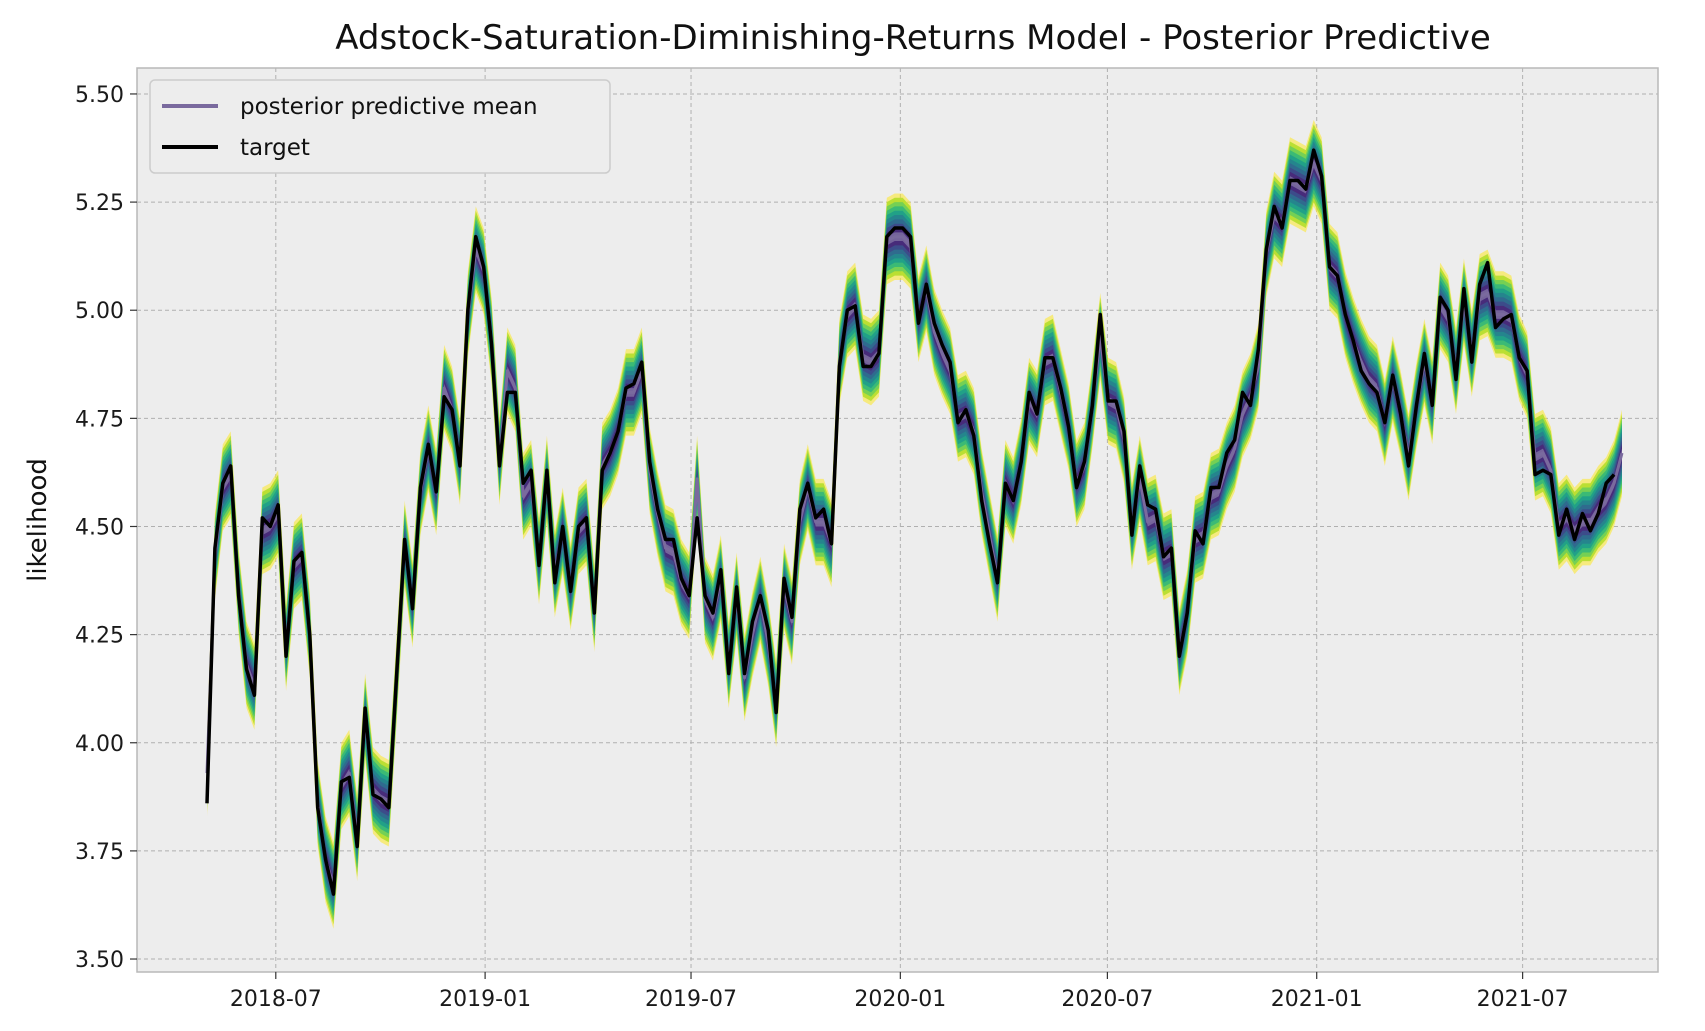  I want to click on x-tick-label: 2019-01, so click(485, 999).